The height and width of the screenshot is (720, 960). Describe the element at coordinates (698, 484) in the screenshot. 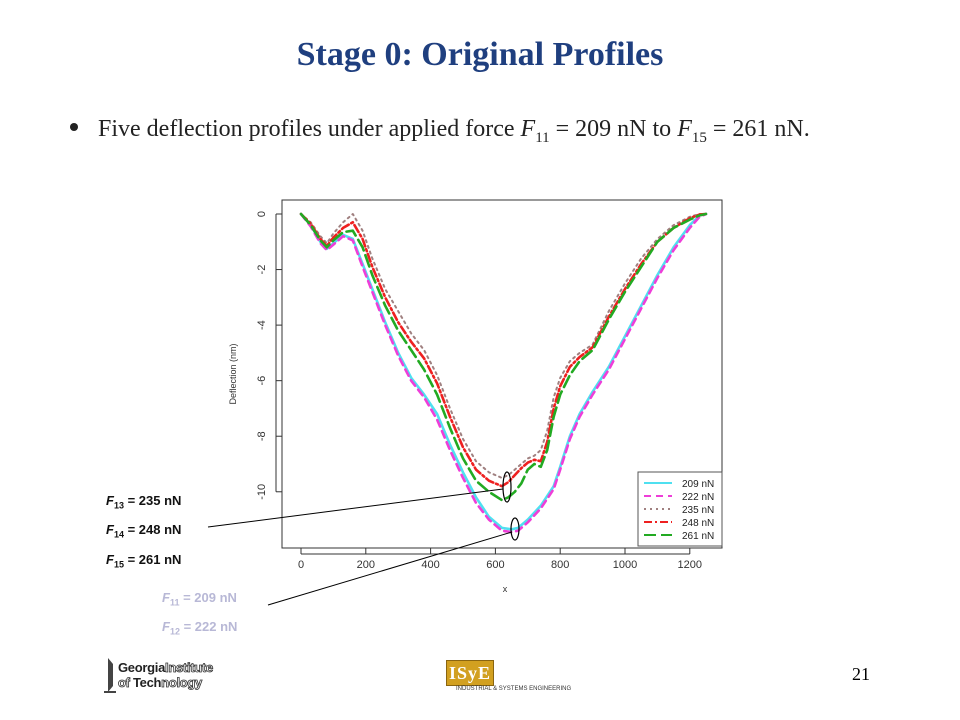

I see `legend-entry: 209 nN` at that location.